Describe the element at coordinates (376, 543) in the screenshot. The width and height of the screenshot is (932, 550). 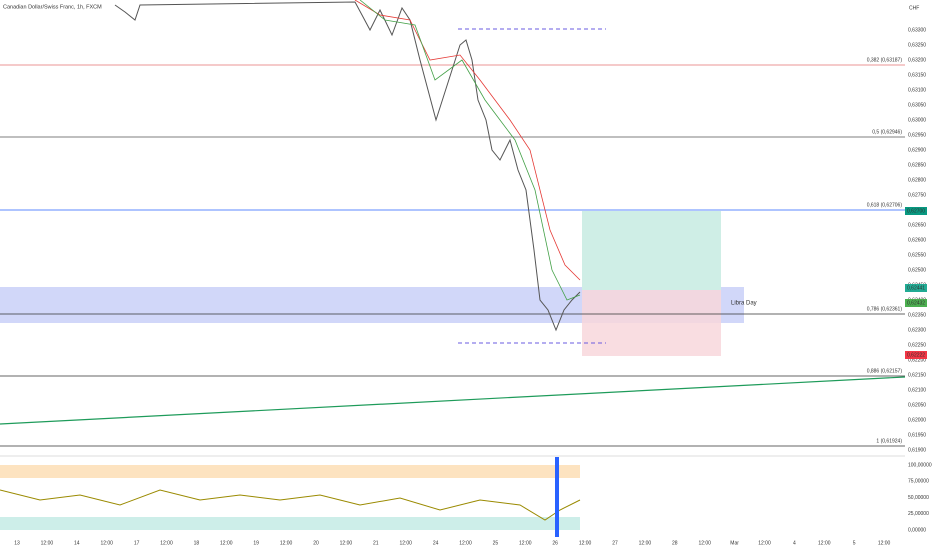
I see `time-label: 21` at that location.